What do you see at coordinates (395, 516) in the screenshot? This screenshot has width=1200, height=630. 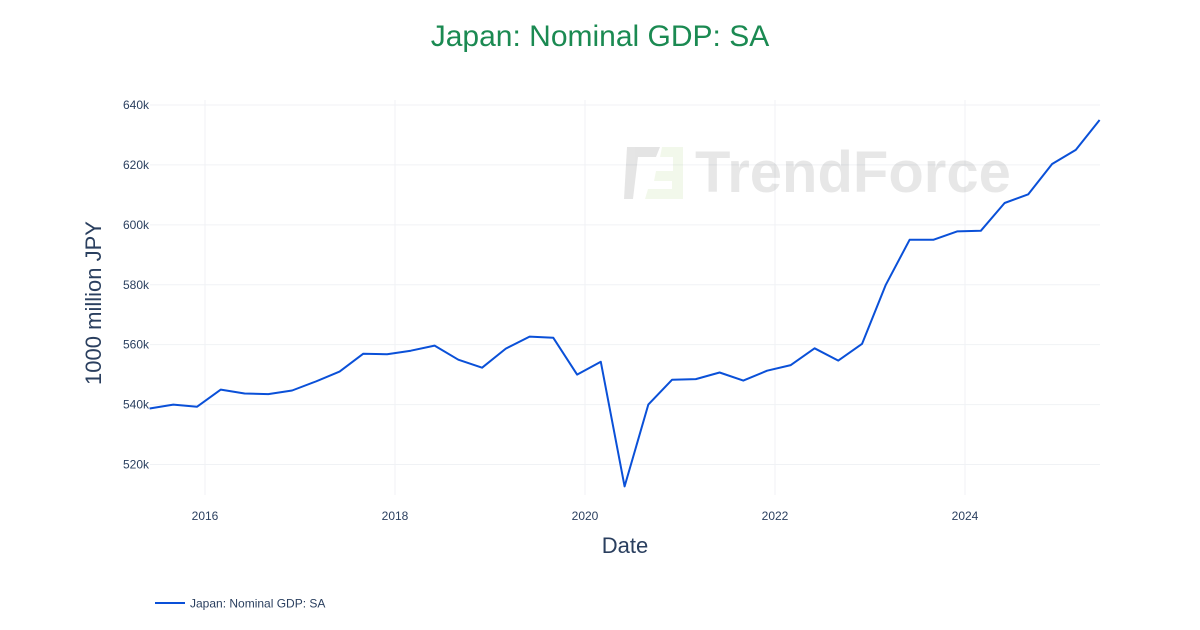 I see `x-tick-label: 2018` at bounding box center [395, 516].